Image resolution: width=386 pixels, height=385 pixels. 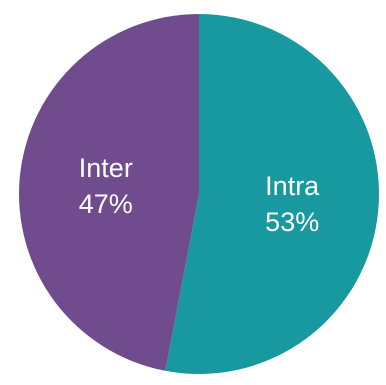 I want to click on labels-layer: Intra 53% Inter 47%, so click(x=199, y=195).